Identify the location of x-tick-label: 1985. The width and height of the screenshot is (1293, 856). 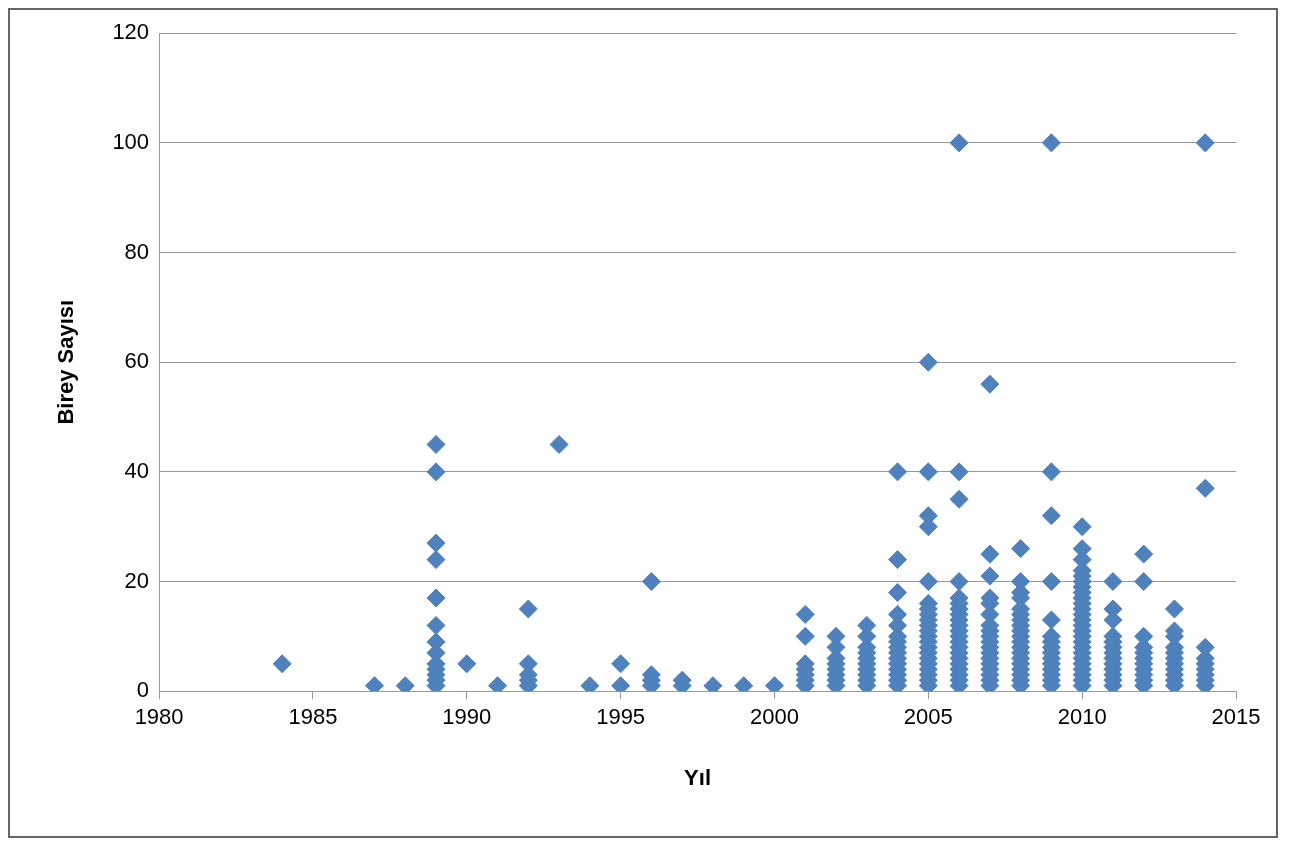
(313, 717).